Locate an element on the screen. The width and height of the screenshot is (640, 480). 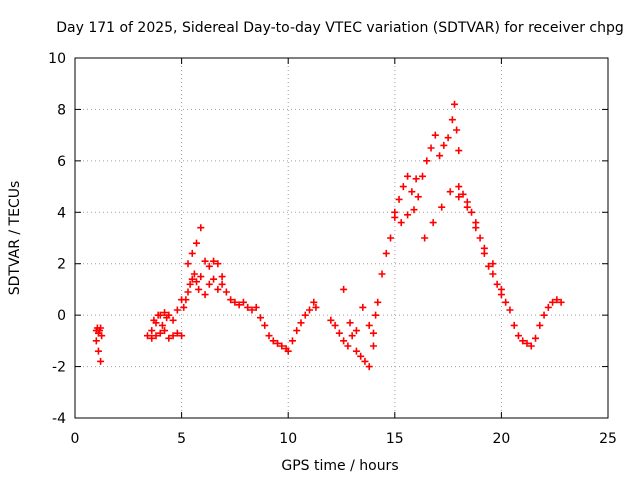
y-tick-label: 8 is located at coordinates (61, 110).